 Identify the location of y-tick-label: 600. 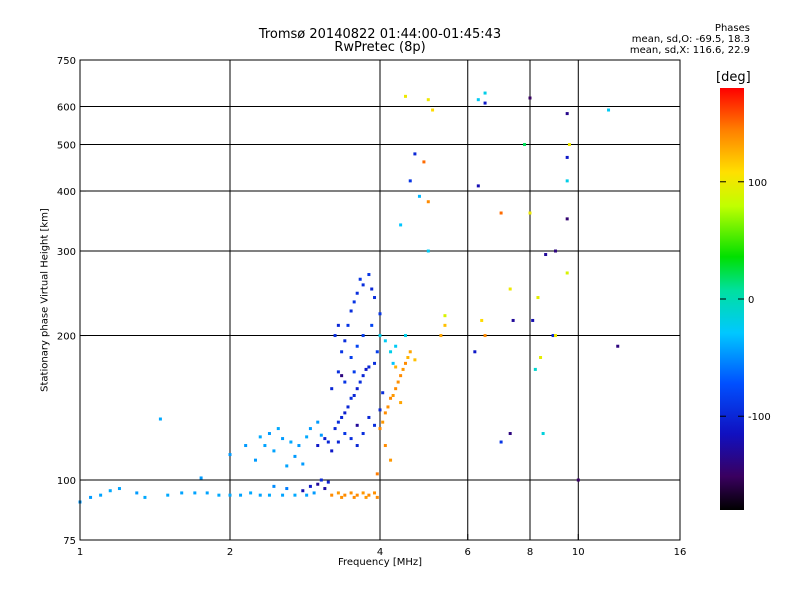
(66, 108).